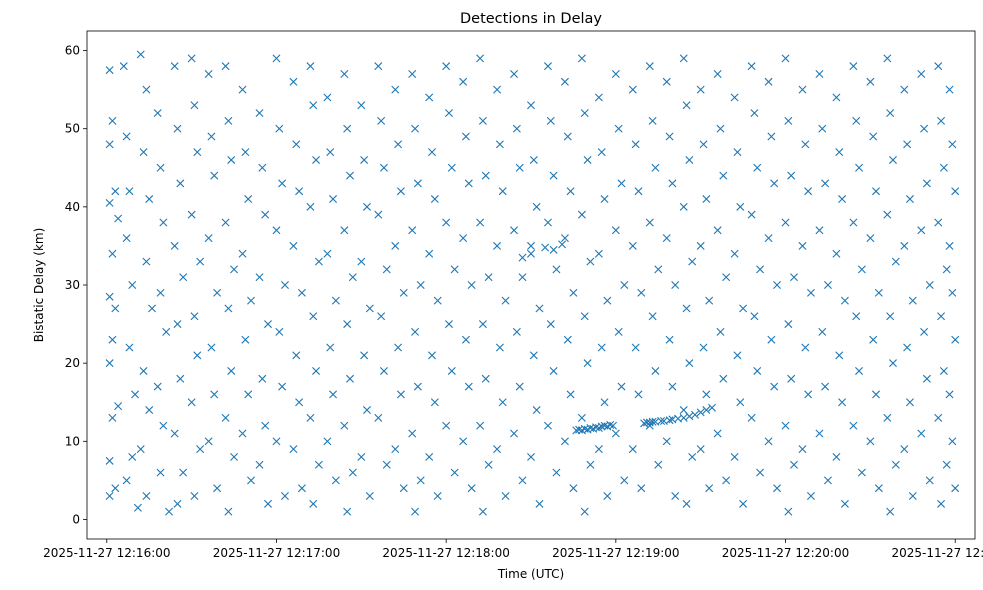  Describe the element at coordinates (72, 129) in the screenshot. I see `y-tick-label: 50` at that location.